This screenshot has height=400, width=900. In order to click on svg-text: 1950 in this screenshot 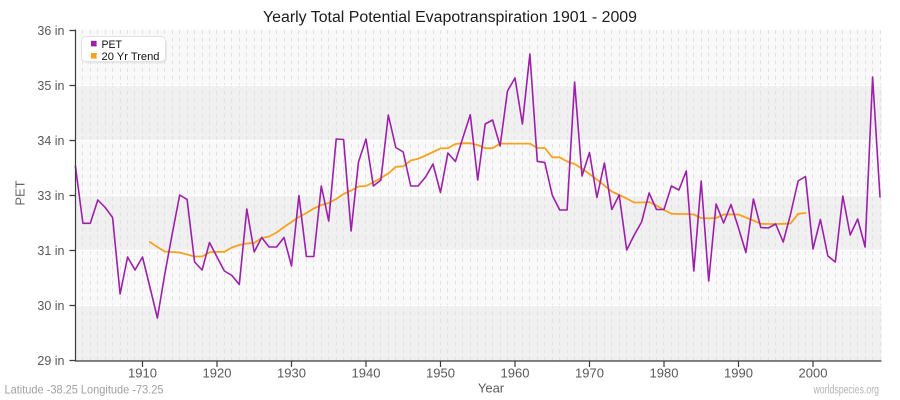, I will do `click(440, 373)`.